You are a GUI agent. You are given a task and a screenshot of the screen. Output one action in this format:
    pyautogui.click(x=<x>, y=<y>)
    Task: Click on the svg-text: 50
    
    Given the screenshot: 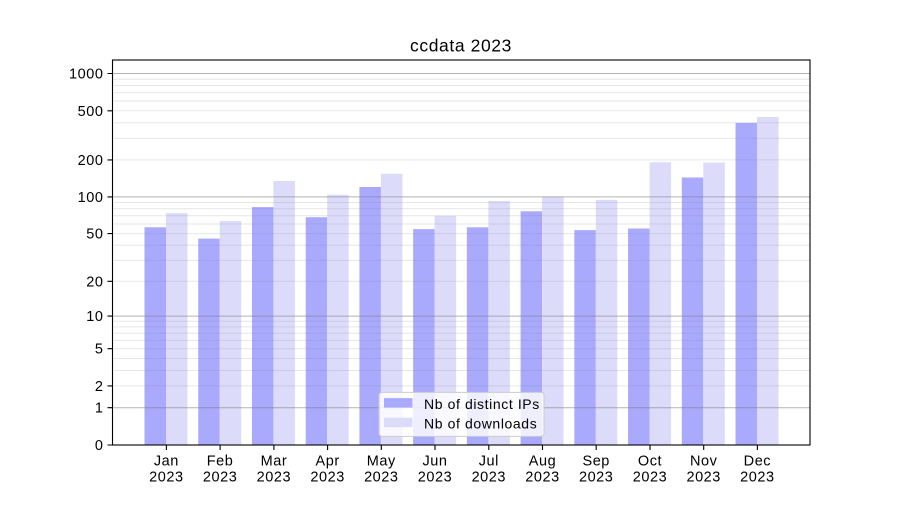 What is the action you would take?
    pyautogui.click(x=94, y=235)
    